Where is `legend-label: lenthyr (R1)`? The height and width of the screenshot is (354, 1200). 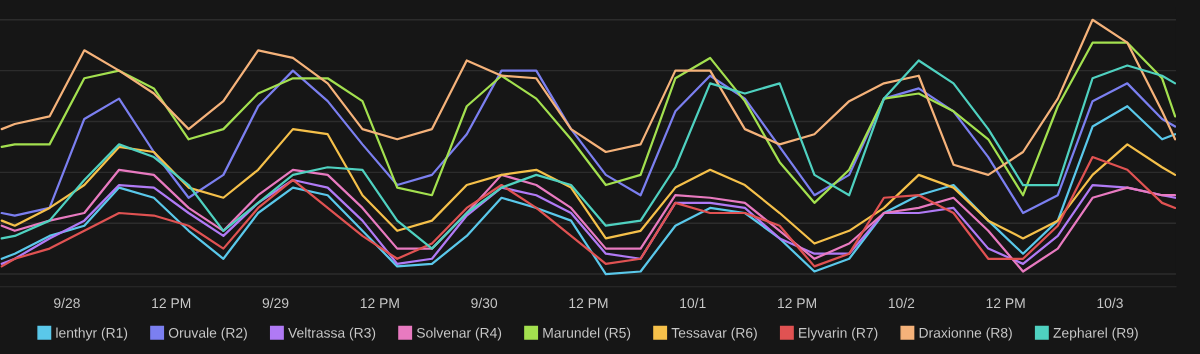
legend-label: lenthyr (R1) is located at coordinates (92, 334).